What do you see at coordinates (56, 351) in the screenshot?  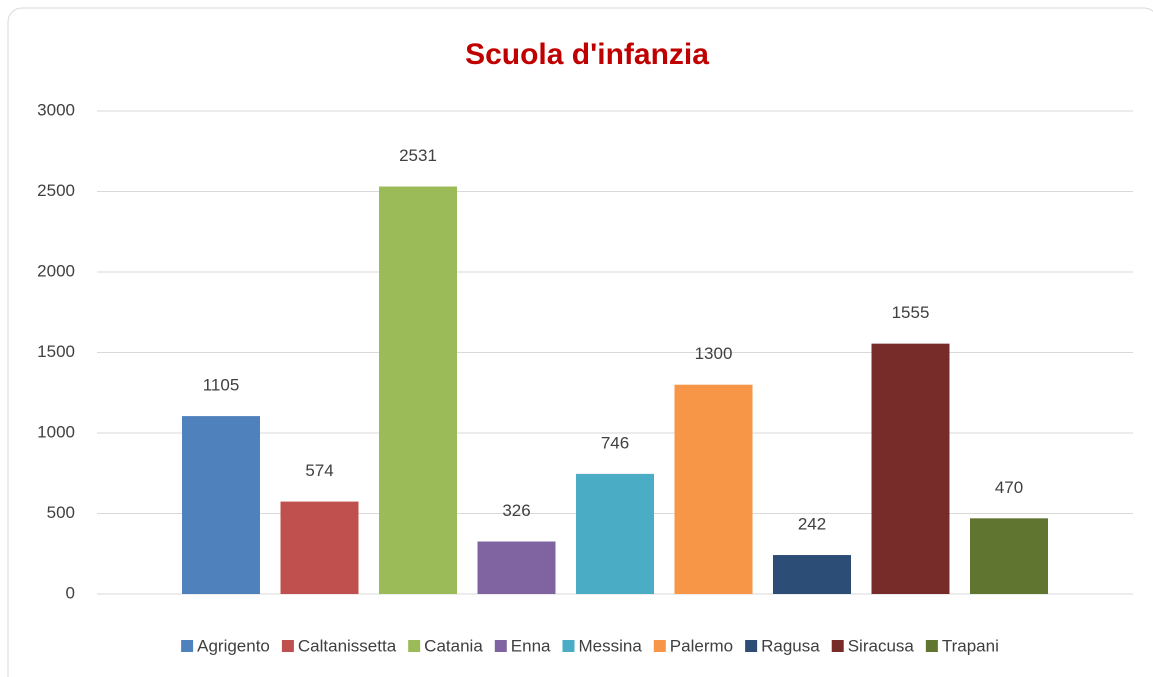 I see `y-tick-label: 1500` at bounding box center [56, 351].